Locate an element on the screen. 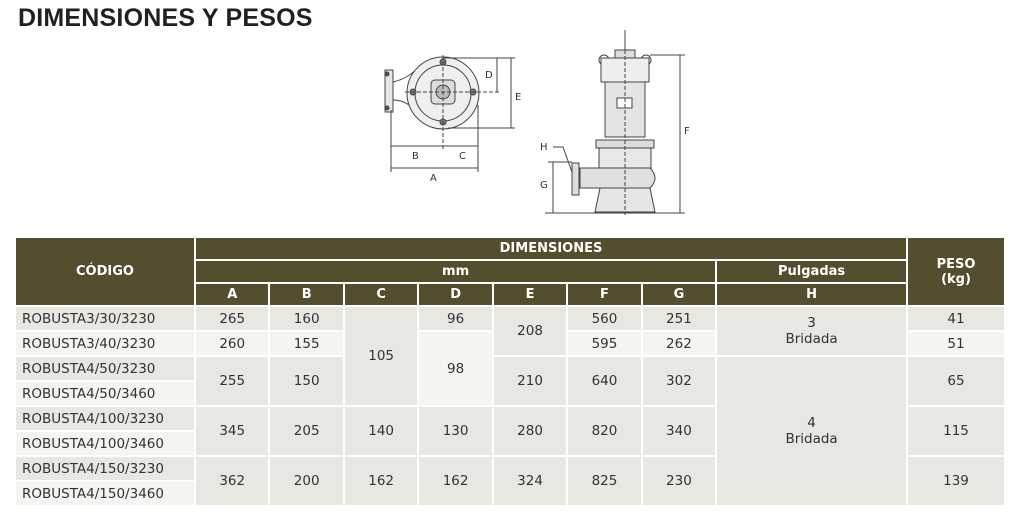 Image resolution: width=1024 pixels, height=521 pixels. label-b: B is located at coordinates (415, 156).